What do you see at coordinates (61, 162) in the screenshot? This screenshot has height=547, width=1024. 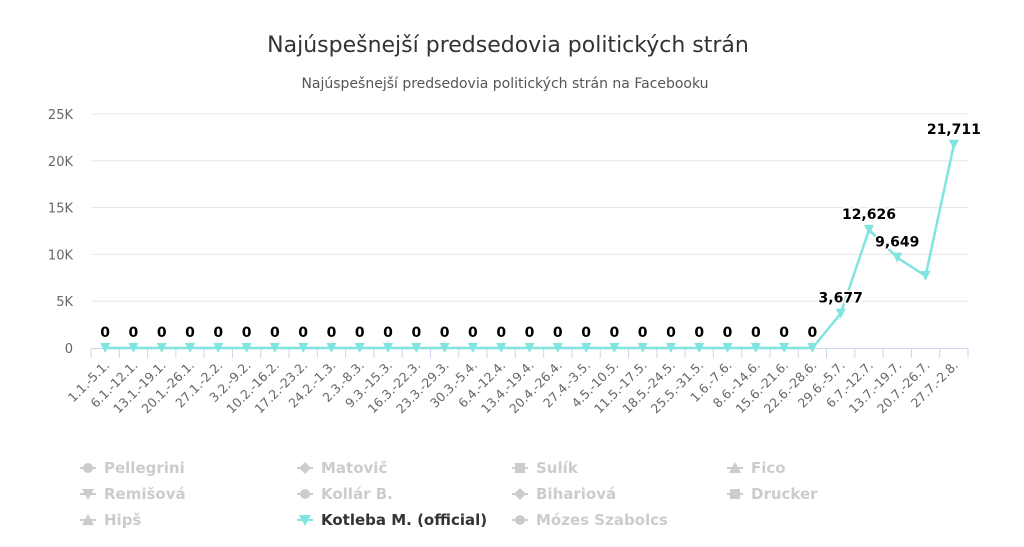 I see `y-tick-label: 20K` at bounding box center [61, 162].